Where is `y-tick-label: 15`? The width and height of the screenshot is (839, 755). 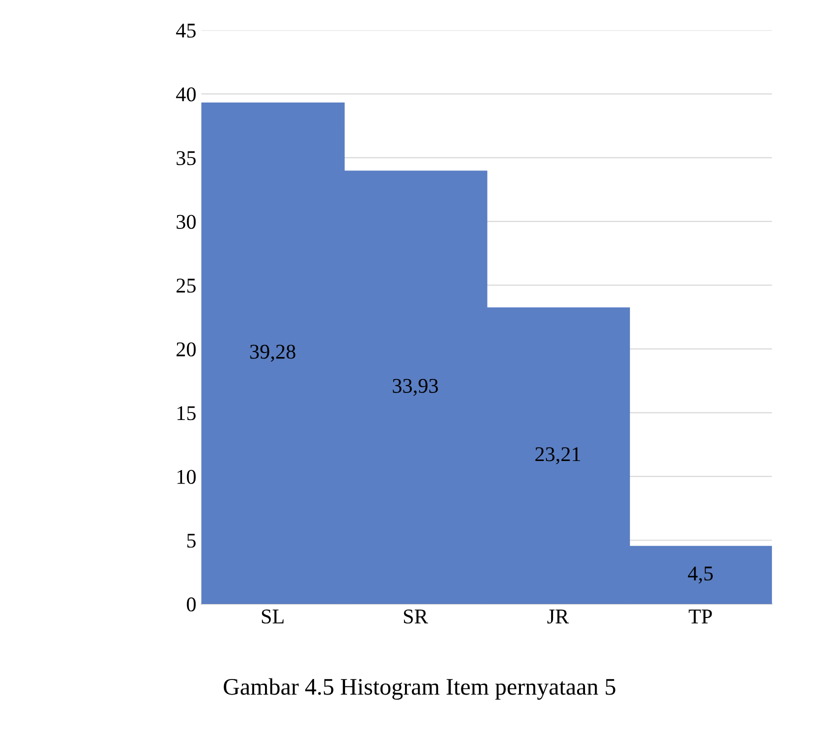
y-tick-label: 15 is located at coordinates (187, 413).